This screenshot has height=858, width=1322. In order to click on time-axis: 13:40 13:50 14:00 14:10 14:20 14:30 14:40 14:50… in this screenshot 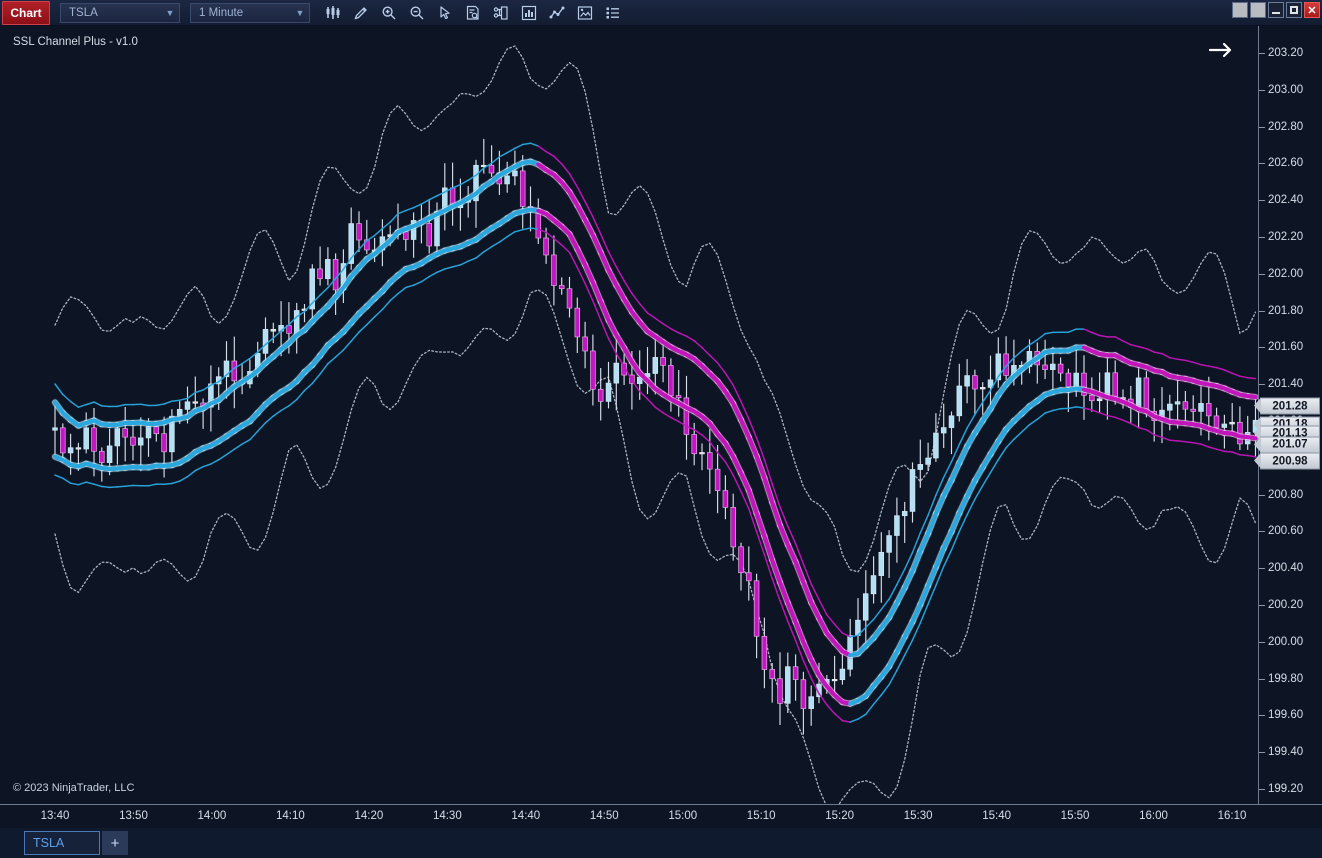, I will do `click(661, 816)`.